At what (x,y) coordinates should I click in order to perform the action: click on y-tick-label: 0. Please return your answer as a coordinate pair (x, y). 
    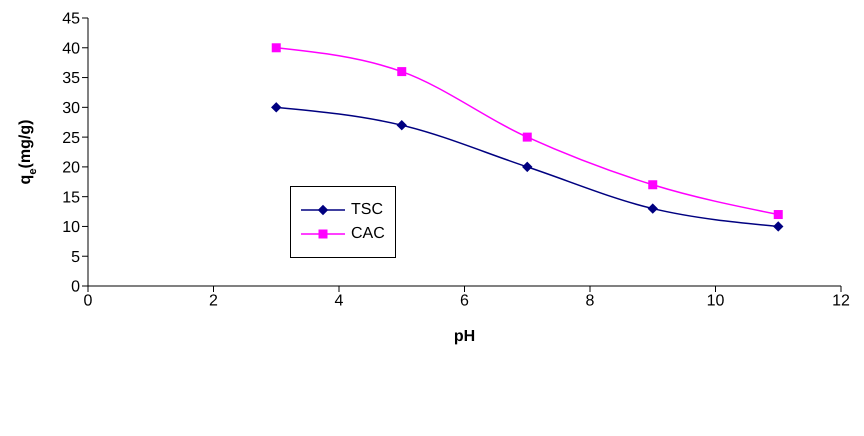
    Looking at the image, I should click on (75, 287).